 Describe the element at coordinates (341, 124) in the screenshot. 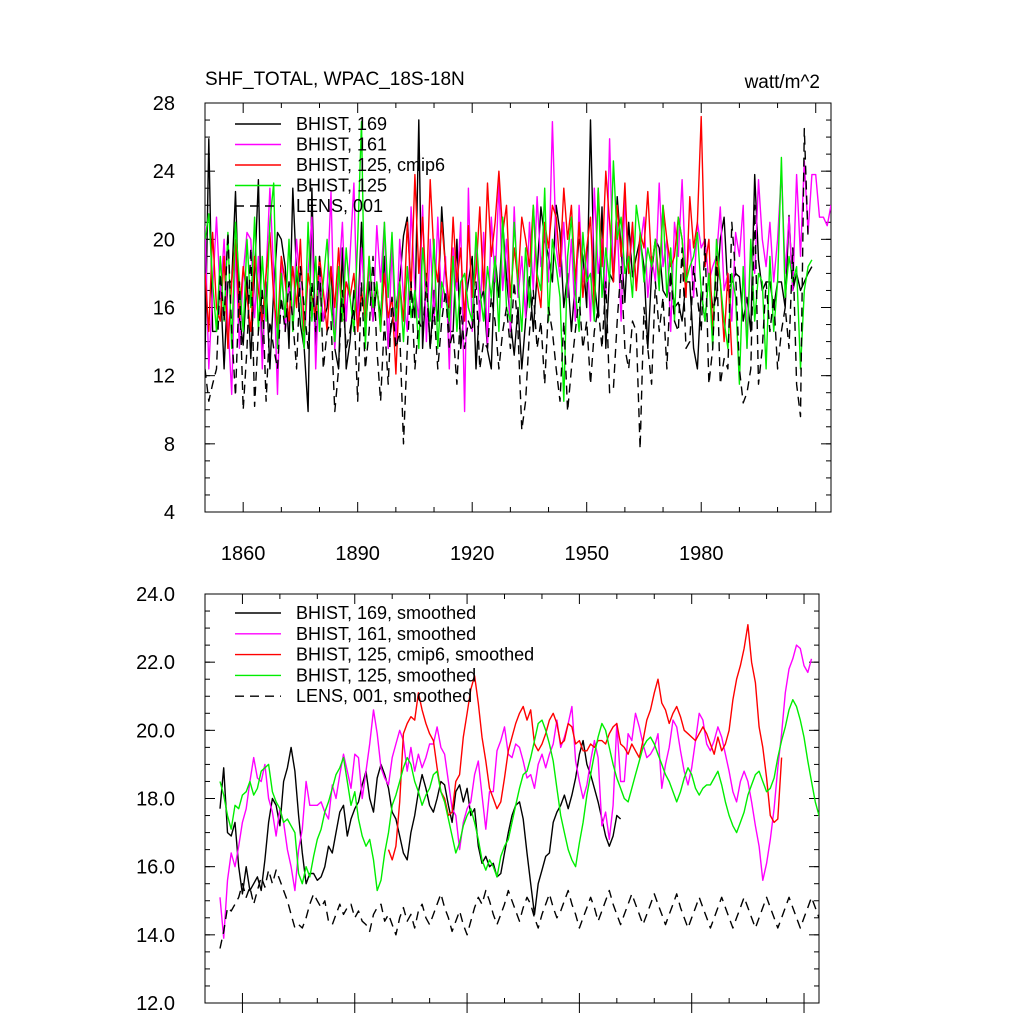

I see `top-legend-label-0: BHIST, 169` at that location.